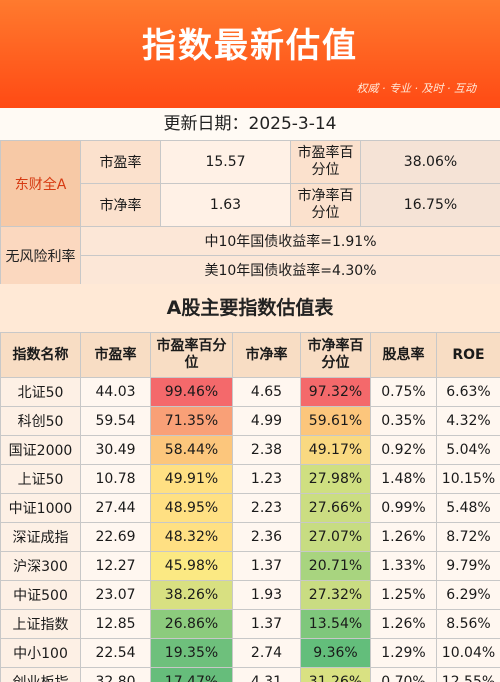 The width and height of the screenshot is (500, 682). I want to click on pe-percentile-cell: 17.47%, so click(191, 674).